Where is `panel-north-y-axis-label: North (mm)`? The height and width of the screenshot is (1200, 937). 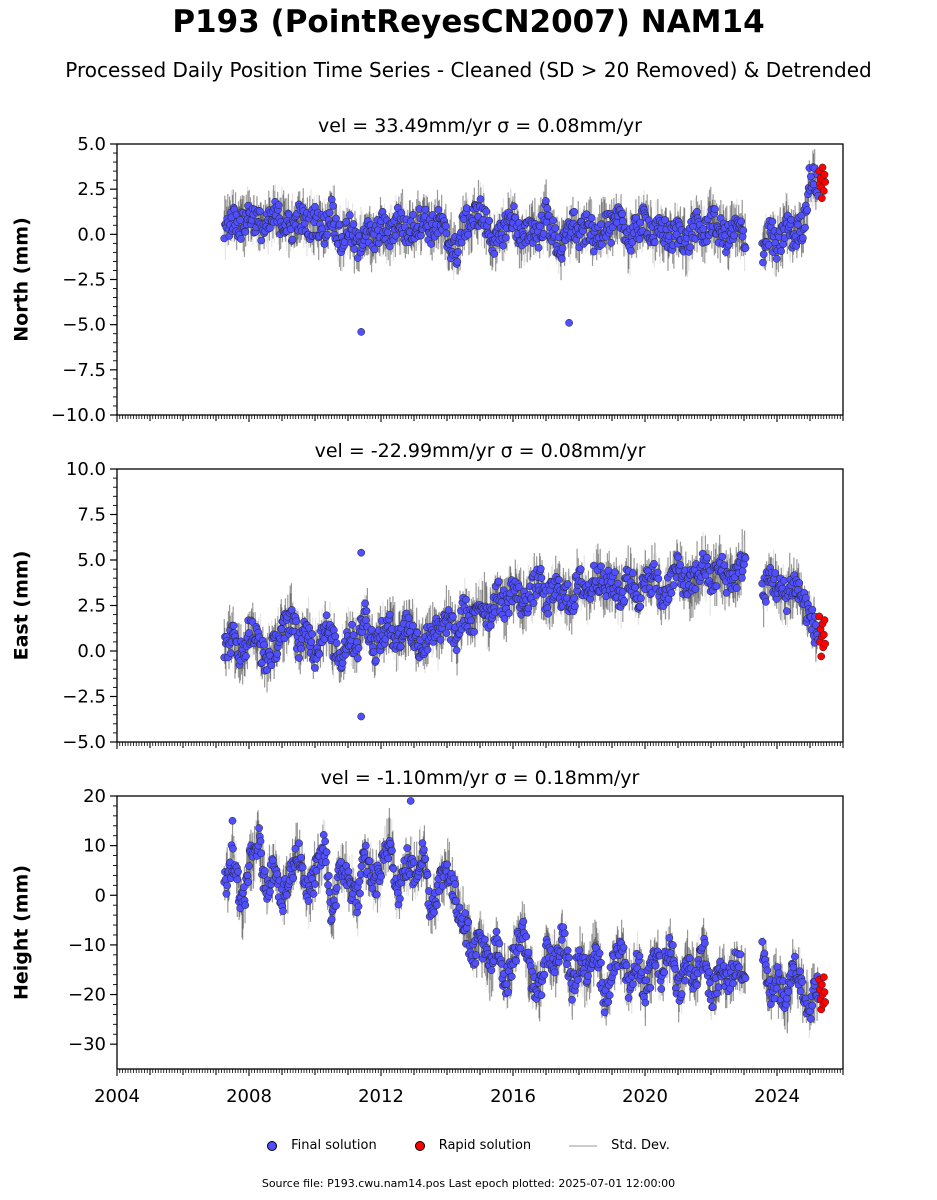
panel-north-y-axis-label: North (mm) is located at coordinates (22, 279).